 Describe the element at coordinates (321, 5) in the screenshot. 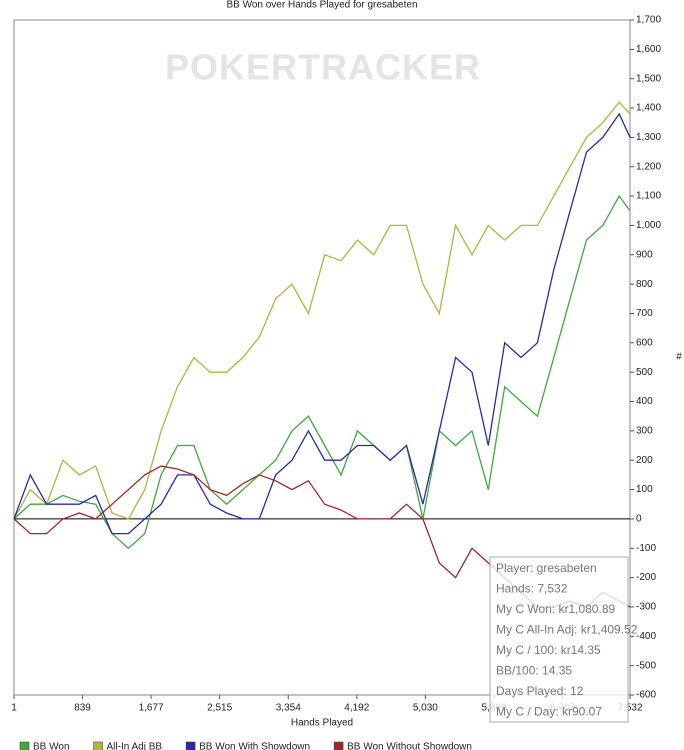

I see `chart-title: BB Won over Hands Played for gresabeten` at that location.